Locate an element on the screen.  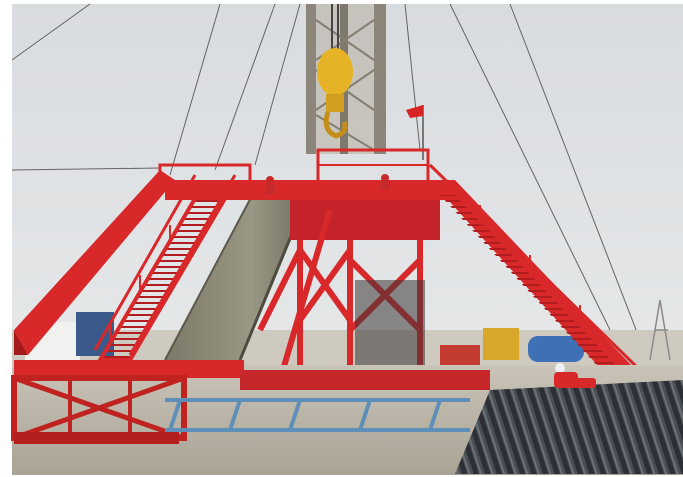
blue-tank is located at coordinates (556, 349).